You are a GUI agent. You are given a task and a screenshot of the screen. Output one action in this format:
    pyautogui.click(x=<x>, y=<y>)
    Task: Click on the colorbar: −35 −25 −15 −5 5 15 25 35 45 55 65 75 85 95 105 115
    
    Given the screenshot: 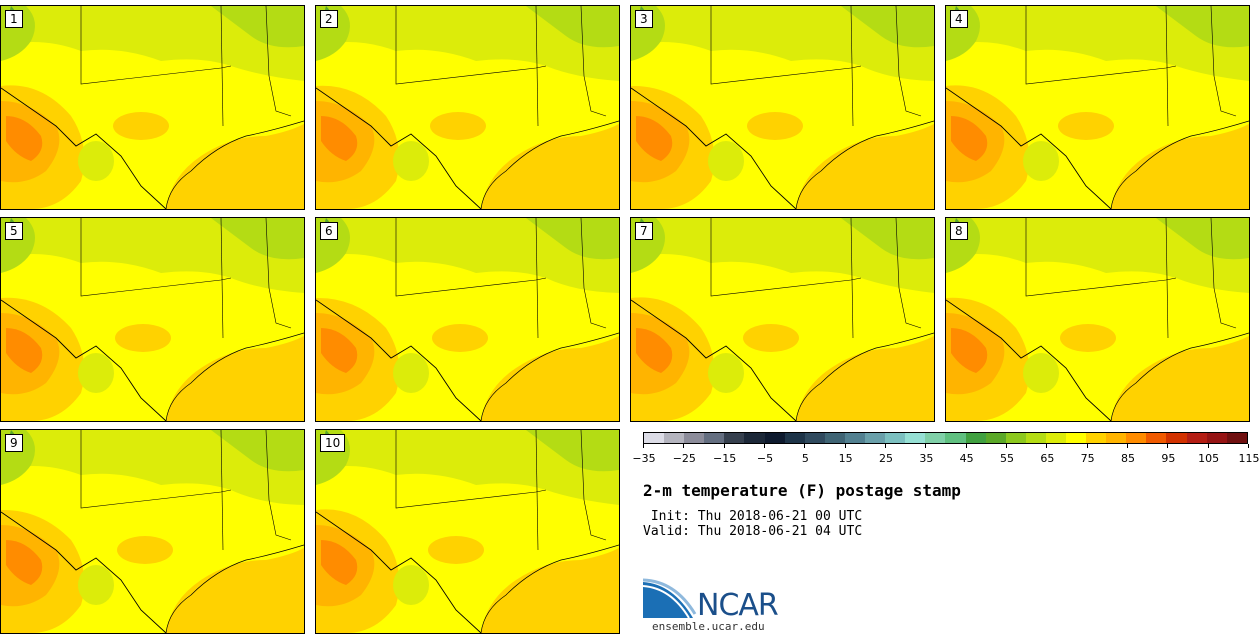 What is the action you would take?
    pyautogui.click(x=946, y=452)
    